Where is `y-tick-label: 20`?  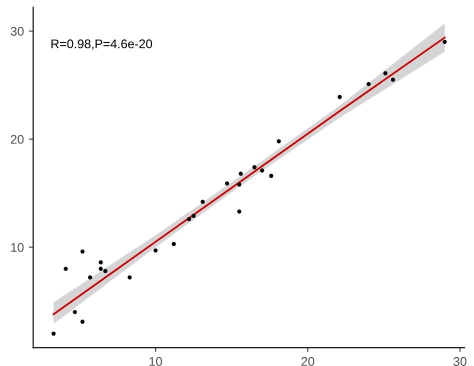 y-tick-label: 20 is located at coordinates (17, 139).